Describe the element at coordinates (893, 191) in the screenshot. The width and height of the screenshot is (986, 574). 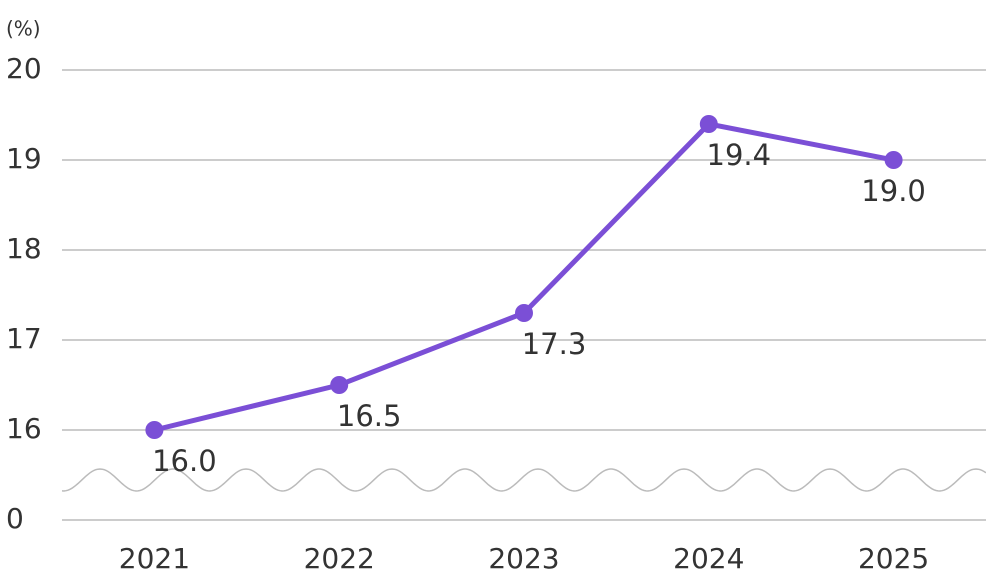
I see `value-label: 19.0` at that location.